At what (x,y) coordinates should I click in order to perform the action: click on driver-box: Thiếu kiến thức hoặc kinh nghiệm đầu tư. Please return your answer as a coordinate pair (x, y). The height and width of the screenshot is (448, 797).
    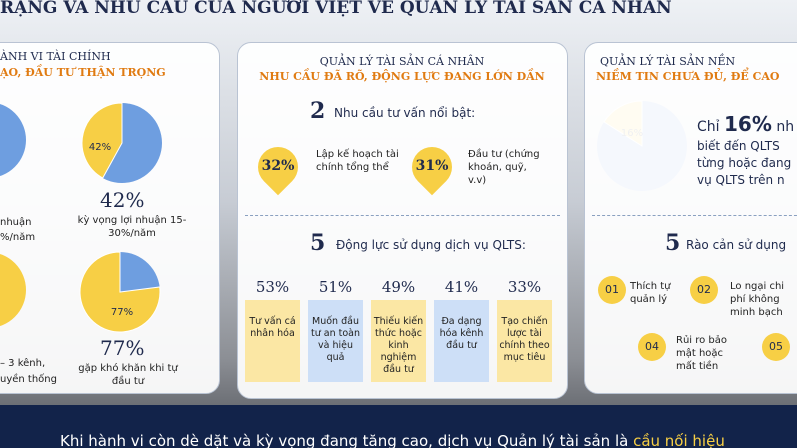
    Looking at the image, I should click on (398, 341).